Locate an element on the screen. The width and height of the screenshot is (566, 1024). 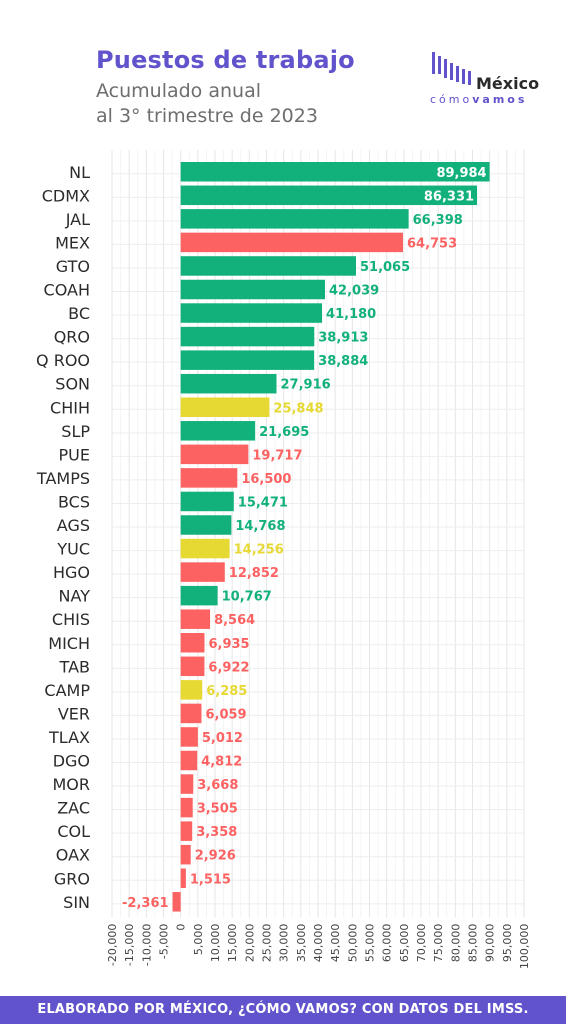
logo-tagline: cómovamos is located at coordinates (478, 99).